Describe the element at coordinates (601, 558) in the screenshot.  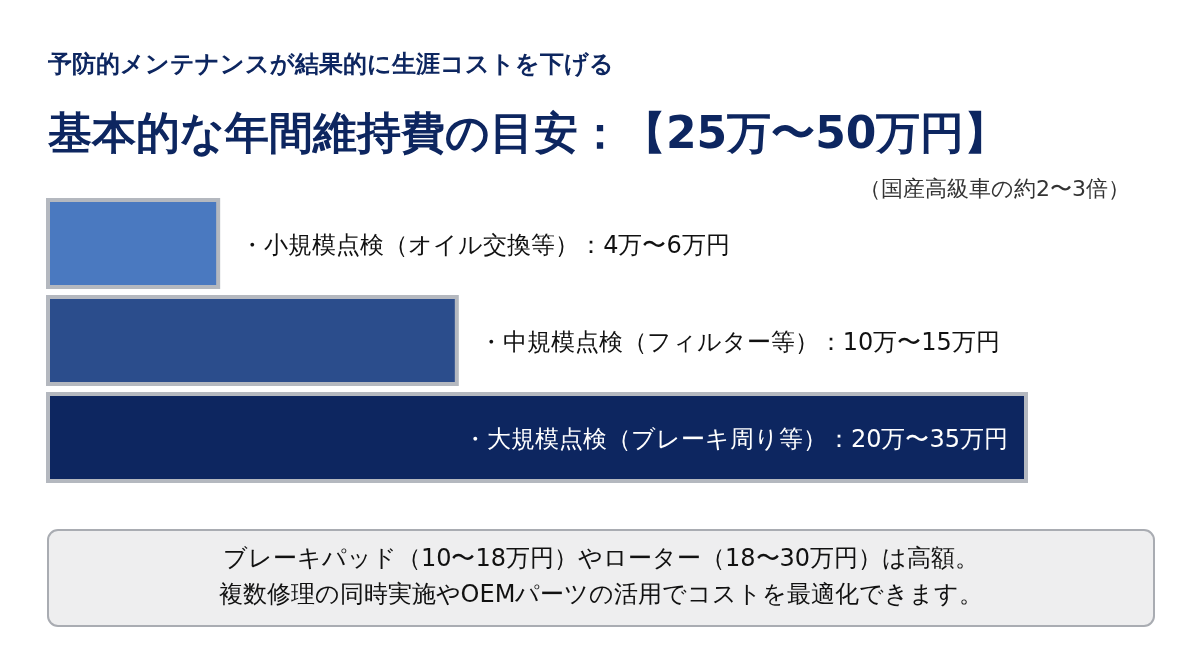
I see `text: ブレーキパッド（10〜18万円）やローター（18〜30万円）は高額。` at that location.